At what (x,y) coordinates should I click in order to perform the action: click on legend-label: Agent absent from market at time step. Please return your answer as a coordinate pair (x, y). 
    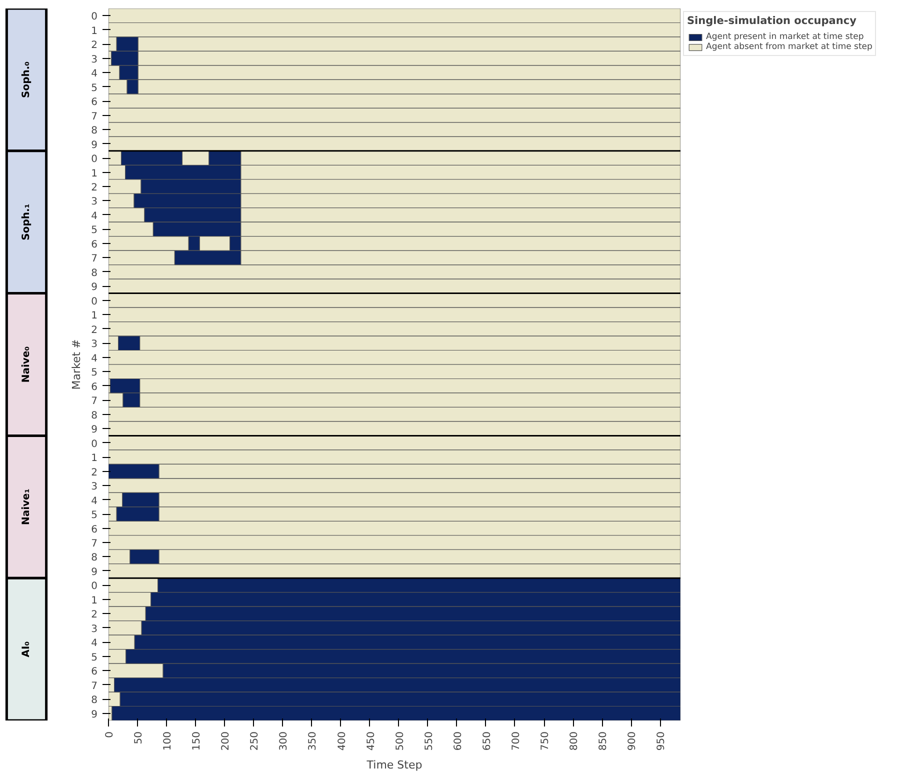
    Looking at the image, I should click on (789, 47).